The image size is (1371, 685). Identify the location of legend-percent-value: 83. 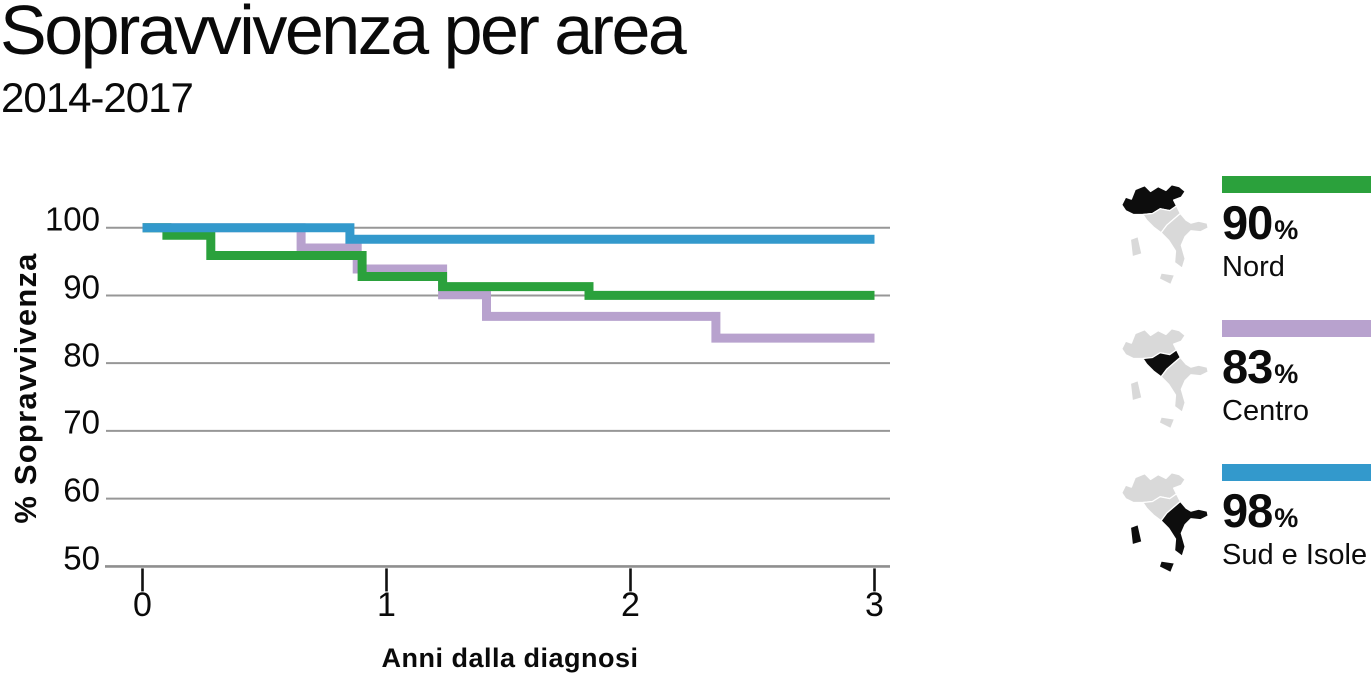
(1247, 366).